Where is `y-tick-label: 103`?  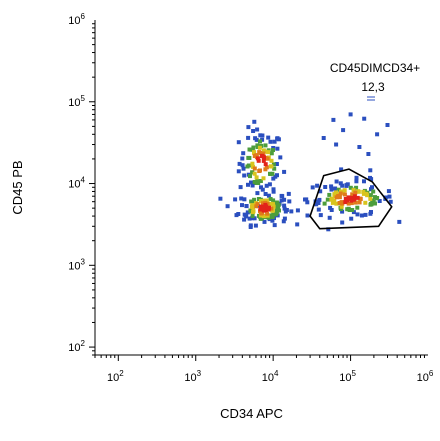
y-tick-label: 103 is located at coordinates (76, 264).